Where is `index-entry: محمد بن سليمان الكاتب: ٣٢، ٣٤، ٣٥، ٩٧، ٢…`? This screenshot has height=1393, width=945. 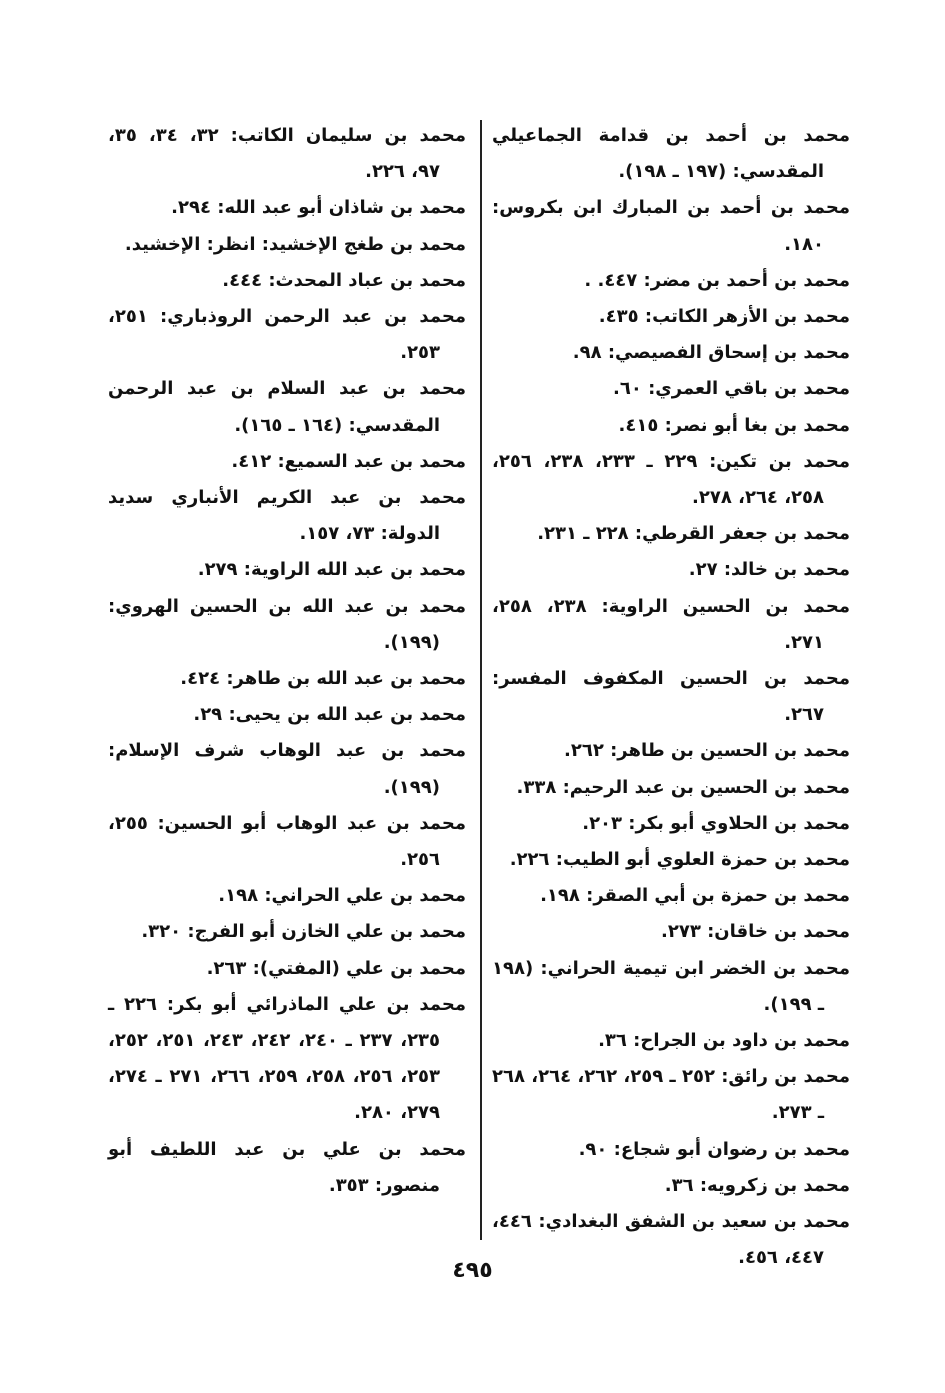
index-entry: محمد بن سليمان الكاتب: ٣٢، ٣٤، ٣٥، ٩٧، ٢… is located at coordinates (287, 154).